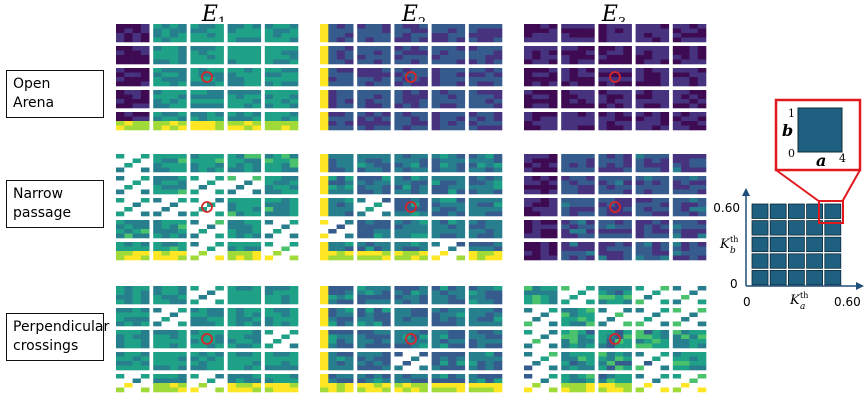  What do you see at coordinates (791, 113) in the screenshot?
I see `inset-b-max-label: 1` at bounding box center [791, 113].